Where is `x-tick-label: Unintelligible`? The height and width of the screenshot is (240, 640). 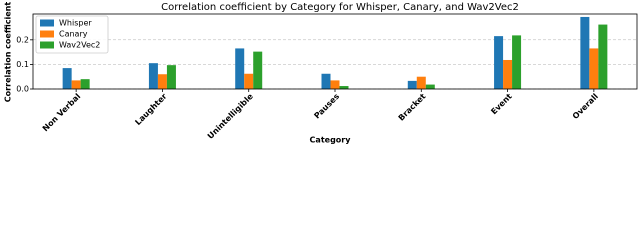 x-tick-label: Unintelligible is located at coordinates (231, 116).